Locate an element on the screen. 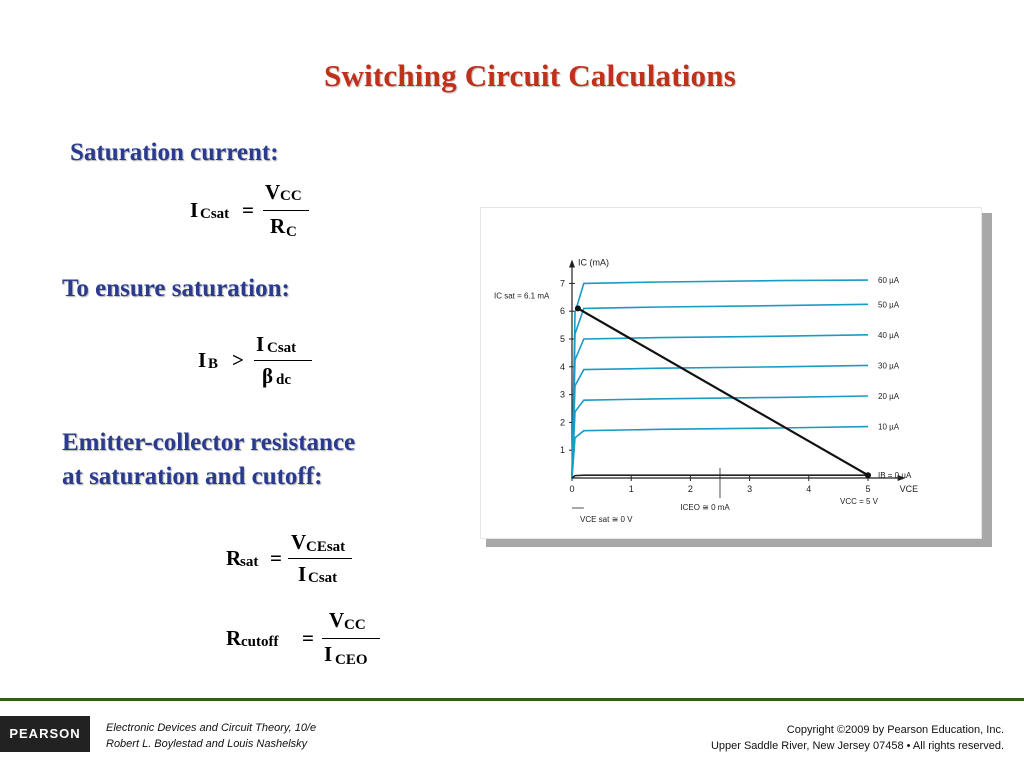 The image size is (1024, 768). slide-title: Switching Circuit Calculations is located at coordinates (530, 75).